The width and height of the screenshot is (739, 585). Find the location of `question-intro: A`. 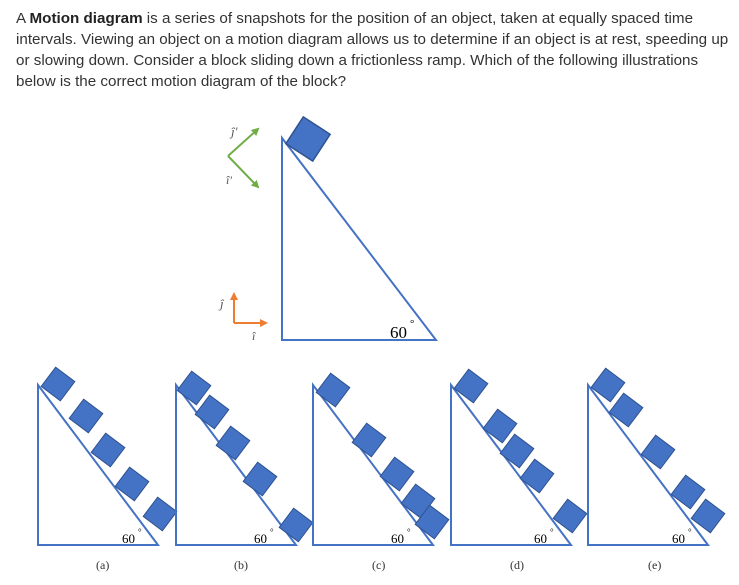

question-intro: A is located at coordinates (23, 18).